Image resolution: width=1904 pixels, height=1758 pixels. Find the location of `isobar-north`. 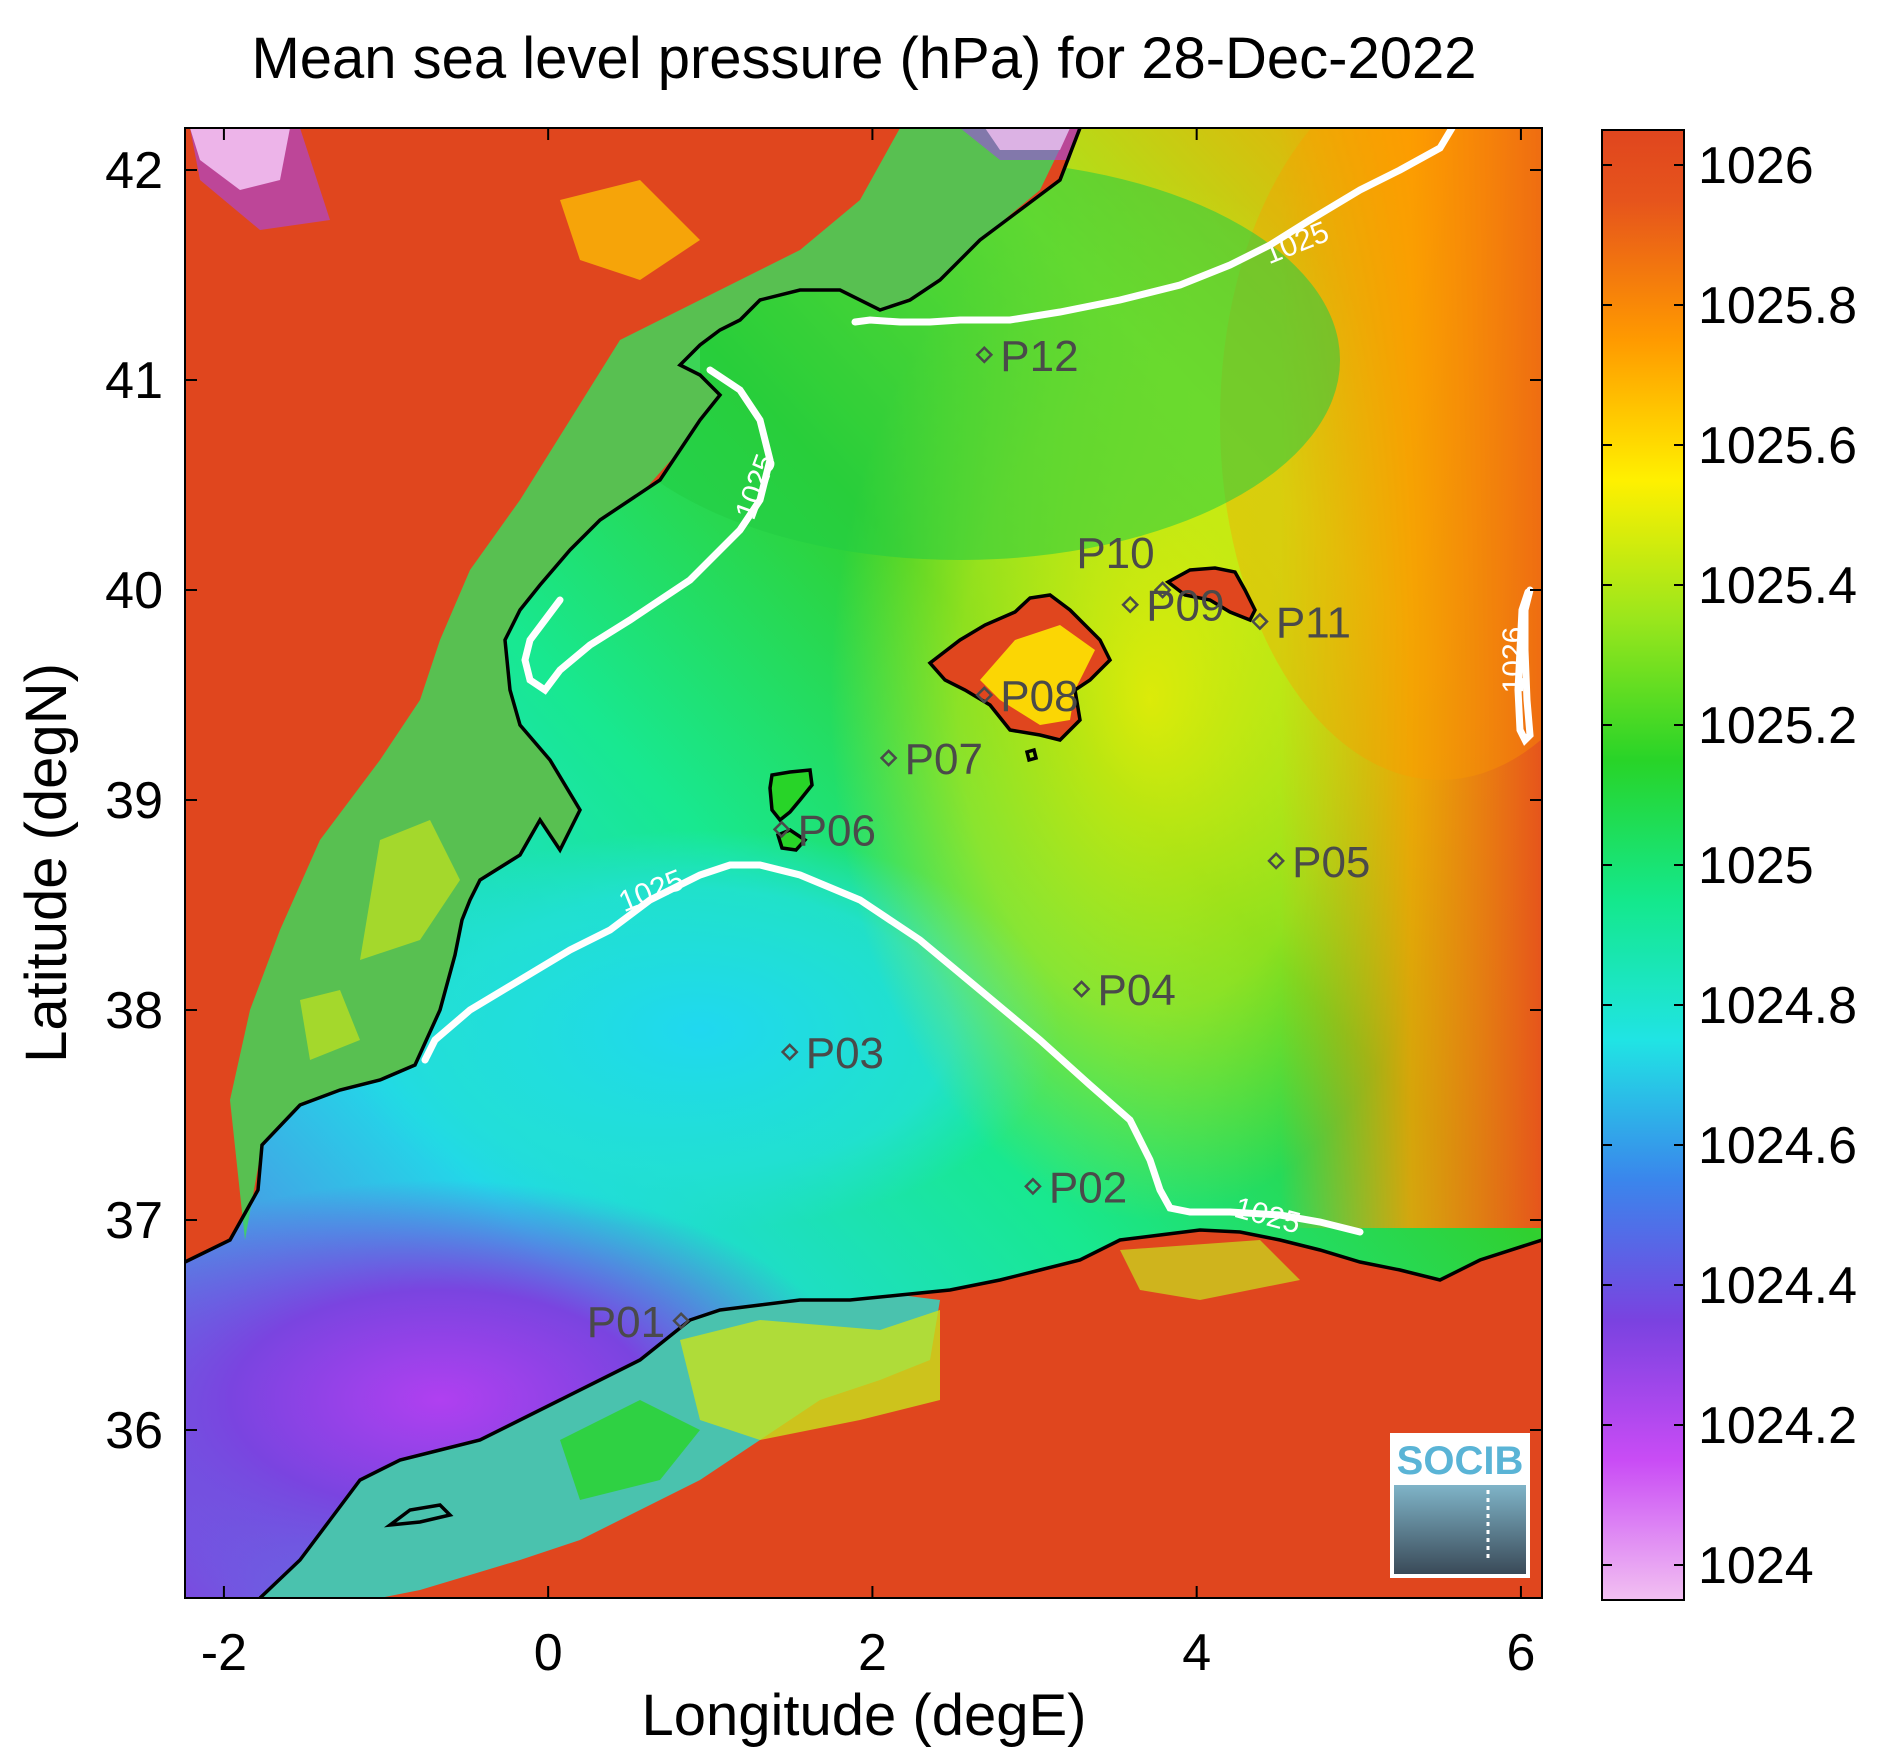

isobar-north is located at coordinates (1153, 227).